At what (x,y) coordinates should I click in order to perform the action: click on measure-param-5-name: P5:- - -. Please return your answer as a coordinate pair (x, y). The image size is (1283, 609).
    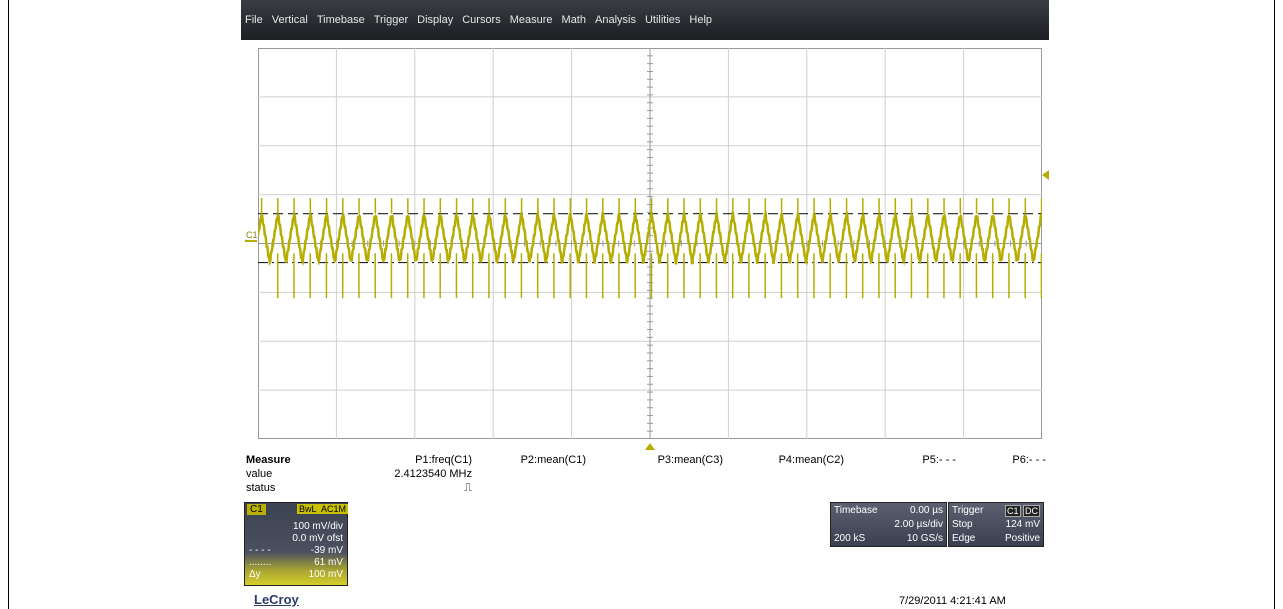
    Looking at the image, I should click on (939, 460).